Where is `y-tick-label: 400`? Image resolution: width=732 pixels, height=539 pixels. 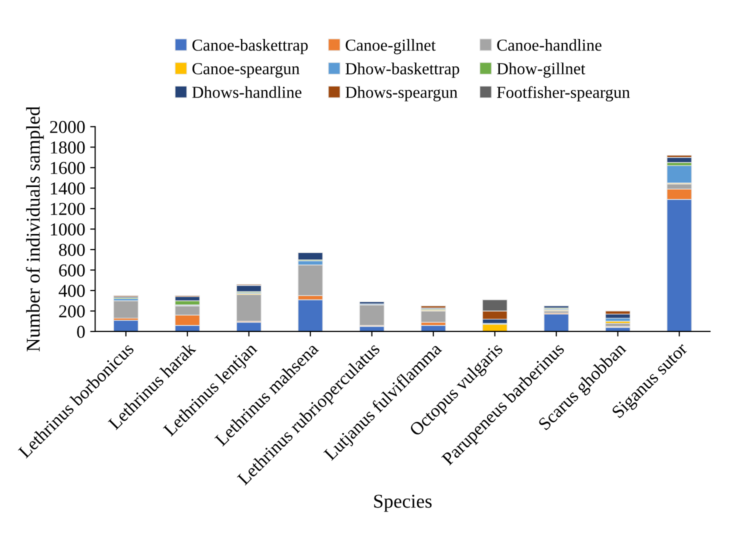 y-tick-label: 400 is located at coordinates (71, 290).